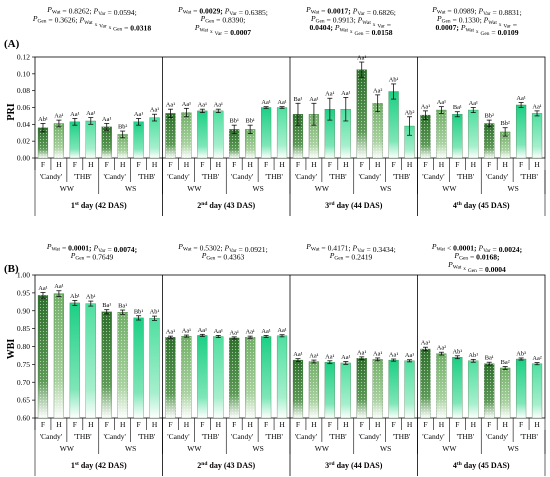 The height and width of the screenshot is (477, 550). I want to click on panel-a-bar-letter-label: Ab¹, so click(43, 119).